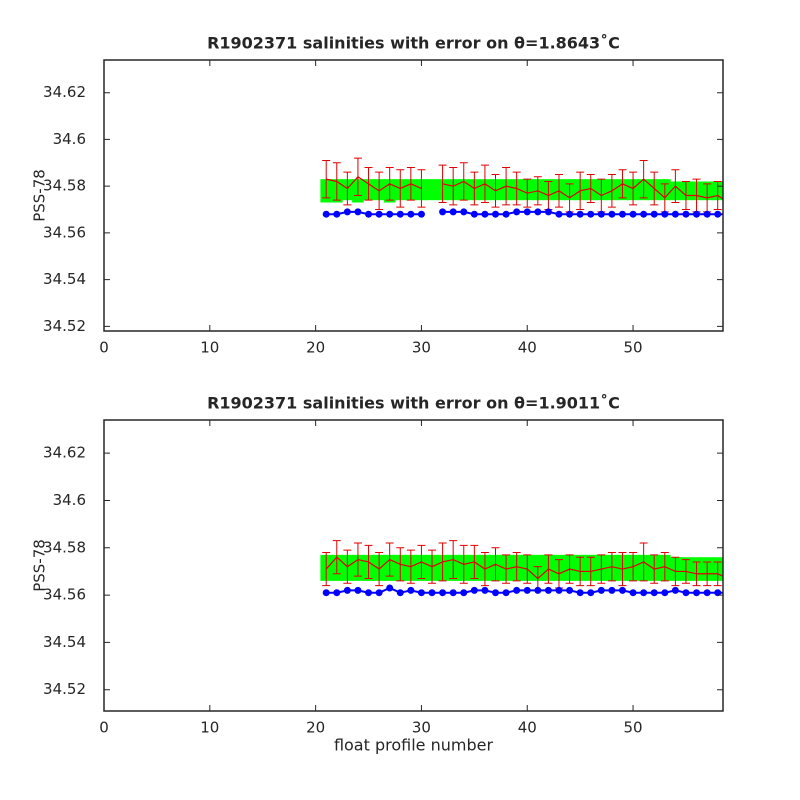  I want to click on y-tick-label: 34.58, so click(64, 186).